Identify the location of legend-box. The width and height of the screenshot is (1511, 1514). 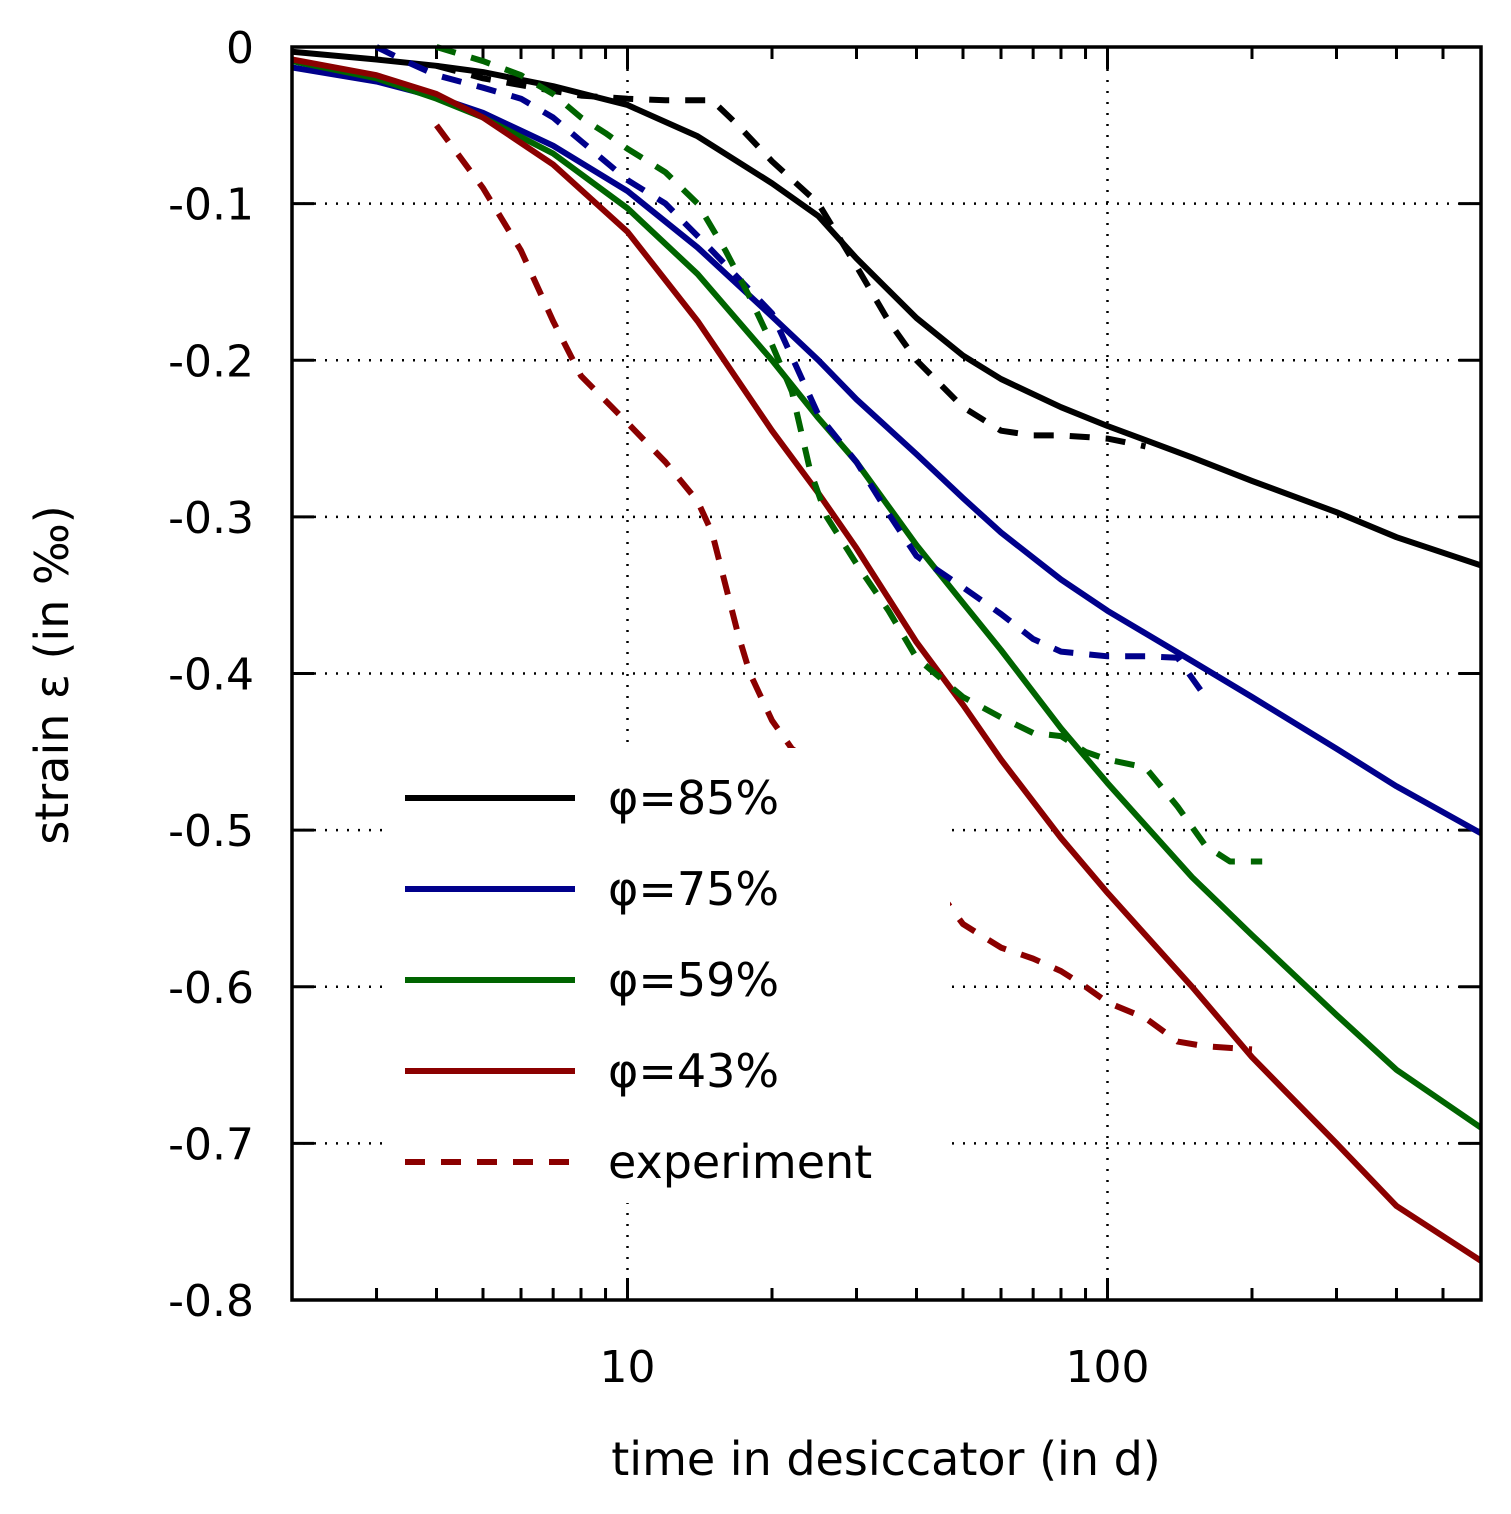
(670, 975).